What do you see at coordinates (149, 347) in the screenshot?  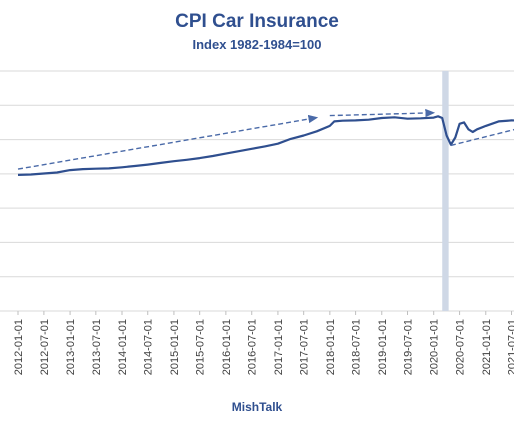 I see `x-tick-label: 2014-07-01` at bounding box center [149, 347].